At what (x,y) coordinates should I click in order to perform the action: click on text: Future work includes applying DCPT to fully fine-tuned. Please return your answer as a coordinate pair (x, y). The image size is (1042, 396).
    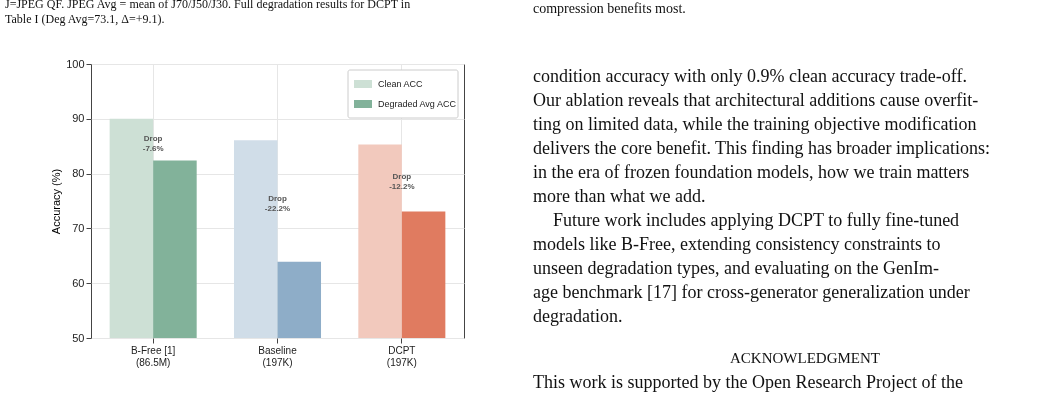
    Looking at the image, I should click on (756, 220).